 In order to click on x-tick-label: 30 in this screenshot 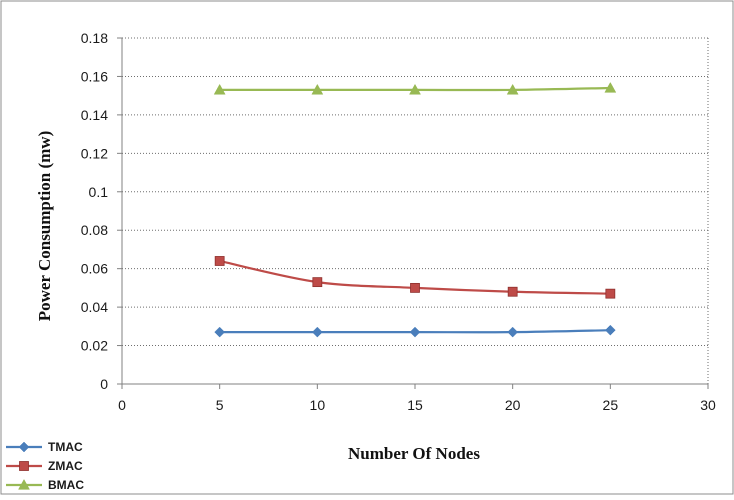, I will do `click(708, 405)`.